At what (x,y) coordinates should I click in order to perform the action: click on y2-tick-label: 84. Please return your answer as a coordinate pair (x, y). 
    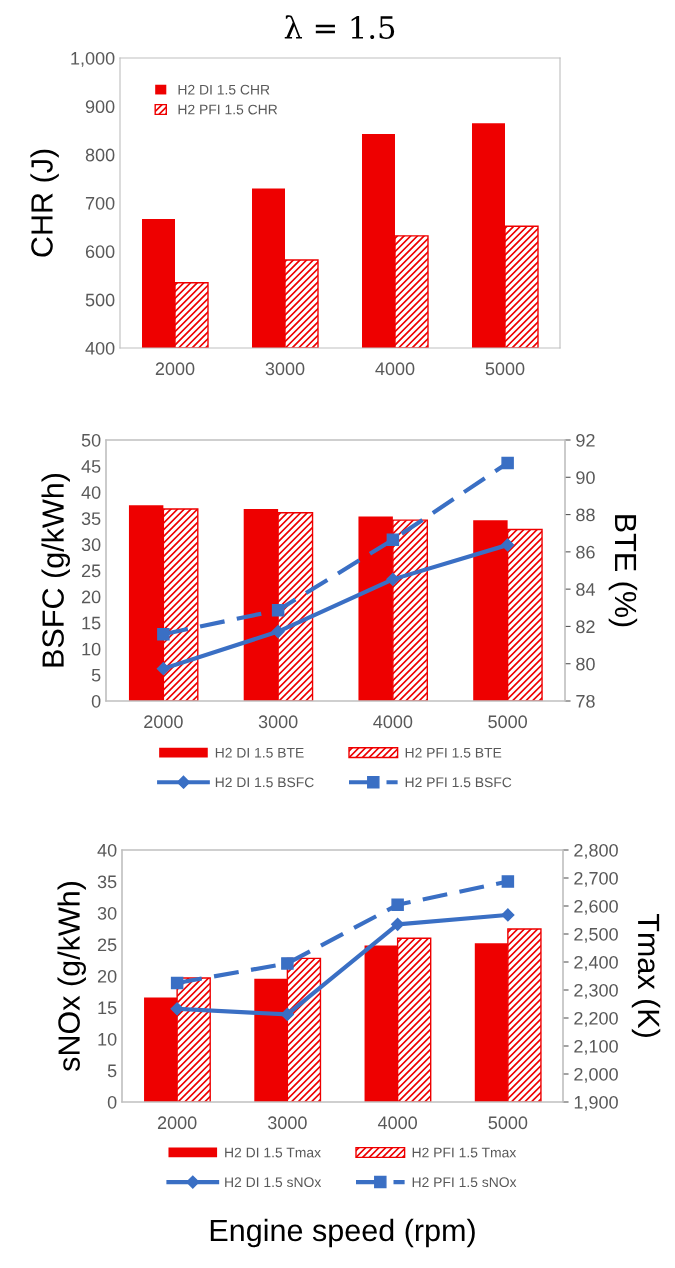
    Looking at the image, I should click on (585, 589).